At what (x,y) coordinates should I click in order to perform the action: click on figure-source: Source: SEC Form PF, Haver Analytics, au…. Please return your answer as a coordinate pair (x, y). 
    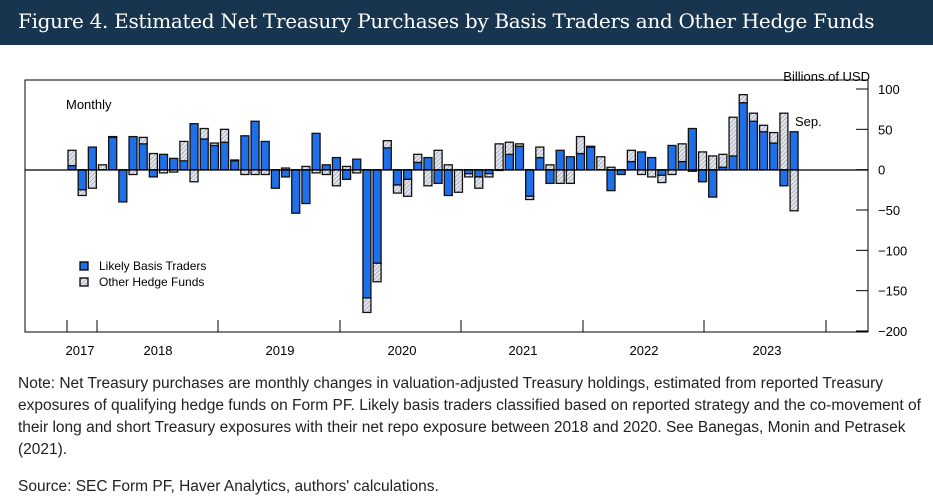
    Looking at the image, I should click on (228, 486).